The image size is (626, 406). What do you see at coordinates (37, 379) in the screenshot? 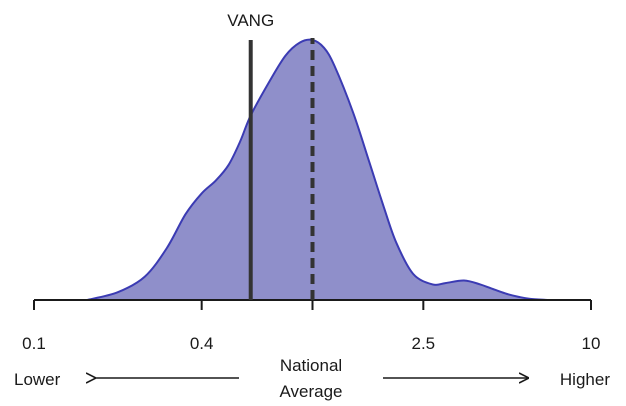
I see `lower-label: Lower` at bounding box center [37, 379].